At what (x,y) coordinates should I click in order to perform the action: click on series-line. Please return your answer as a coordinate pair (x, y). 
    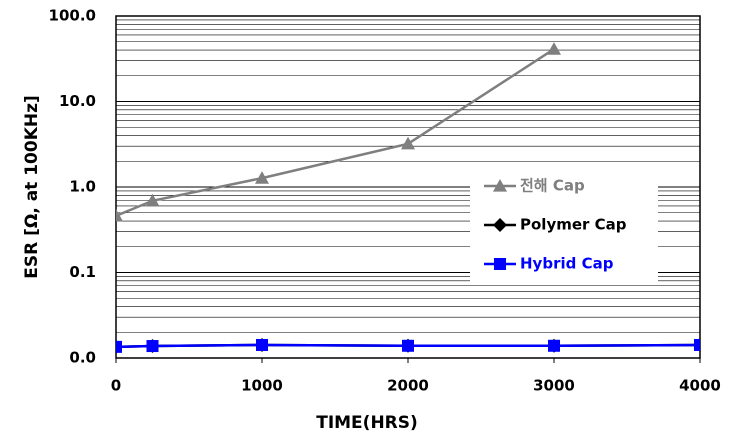
    Looking at the image, I should click on (408, 346).